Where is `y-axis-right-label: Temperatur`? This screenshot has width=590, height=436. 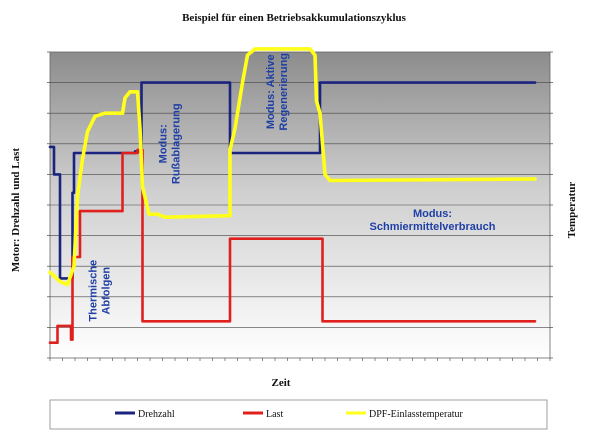
y-axis-right-label: Temperatur is located at coordinates (572, 210).